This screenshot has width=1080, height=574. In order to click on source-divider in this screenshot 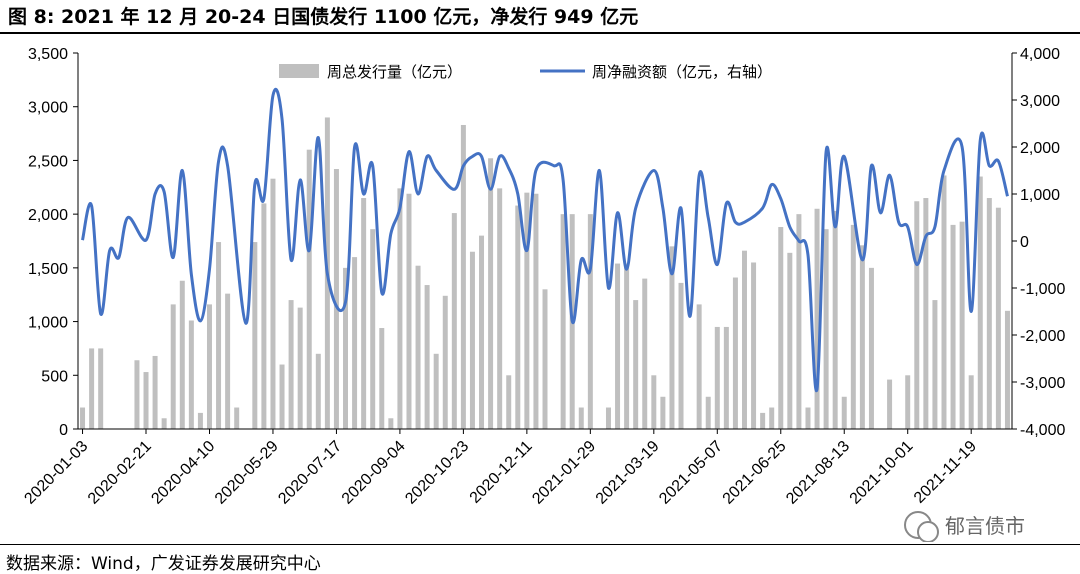, I will do `click(540, 544)`.